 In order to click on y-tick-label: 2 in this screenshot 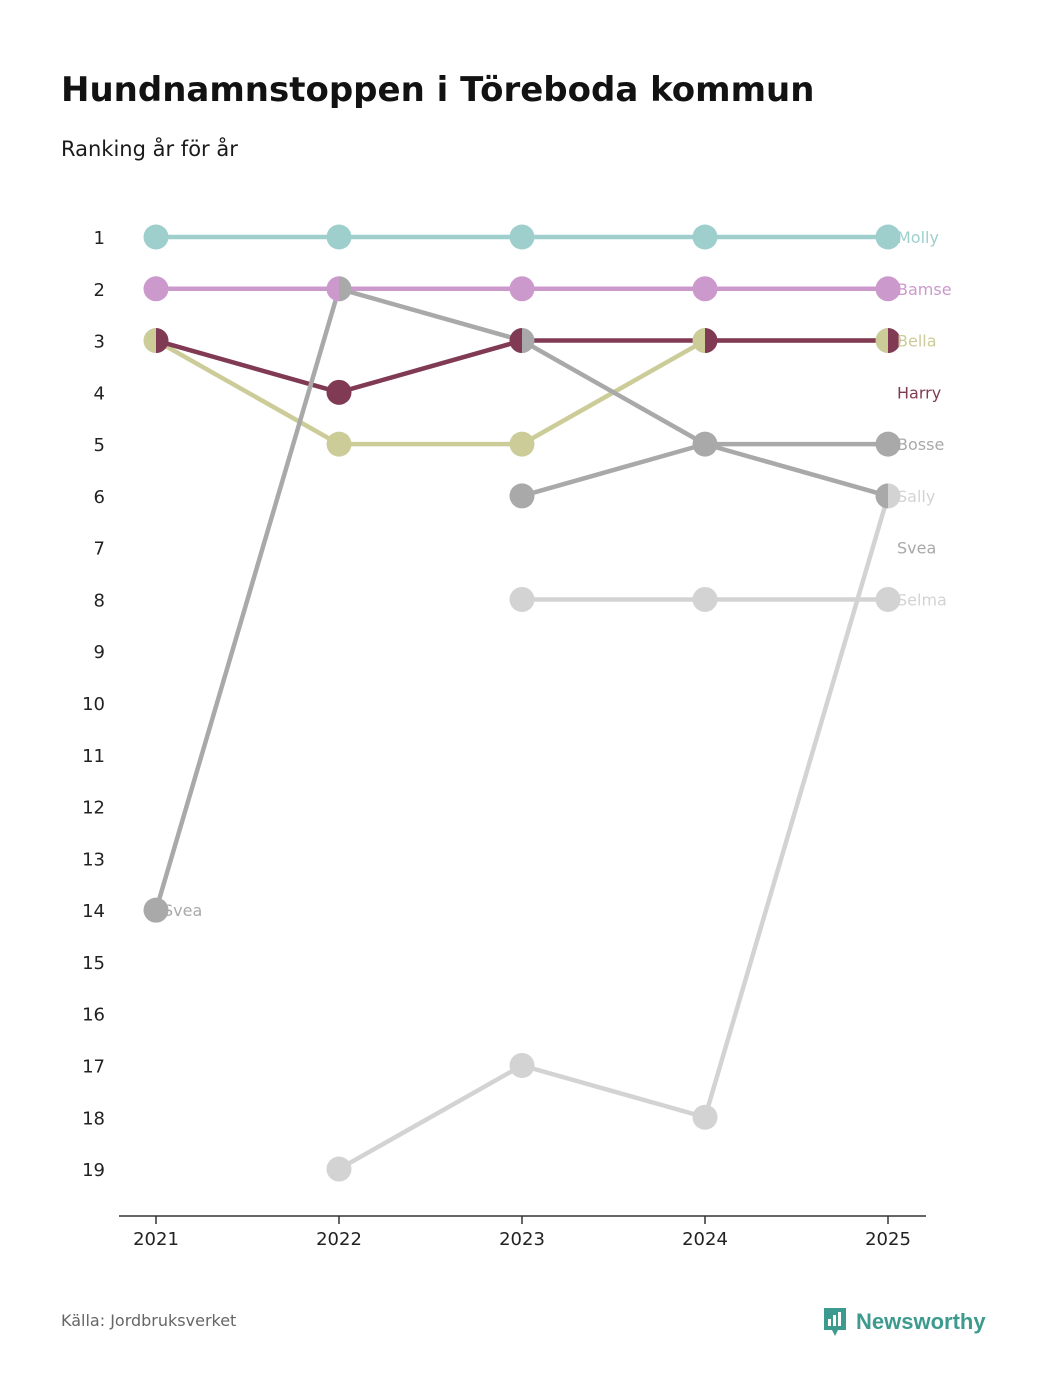, I will do `click(99, 290)`.